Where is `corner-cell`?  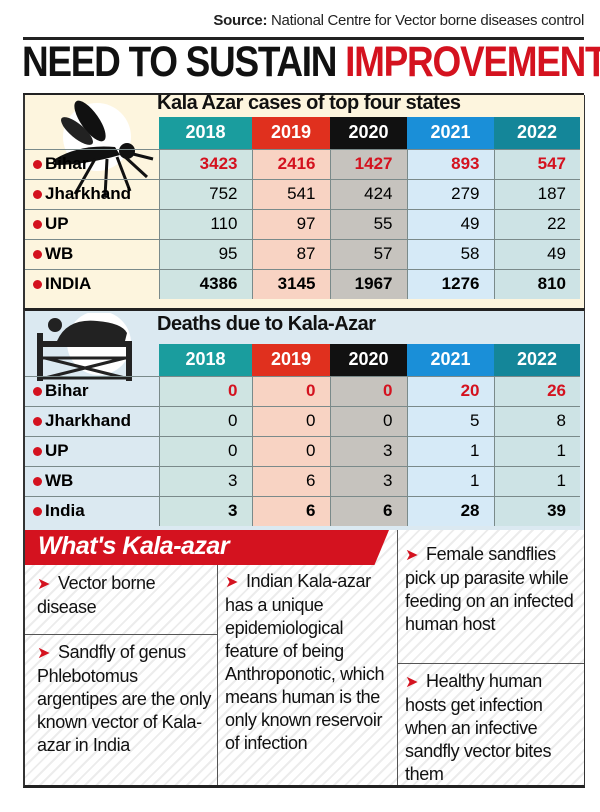
corner-cell is located at coordinates (92, 360).